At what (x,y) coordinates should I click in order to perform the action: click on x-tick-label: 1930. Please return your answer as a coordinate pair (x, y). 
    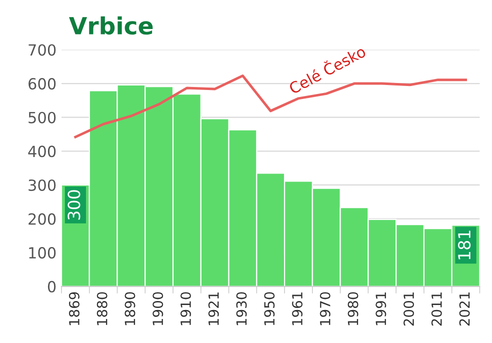
    Looking at the image, I should click on (241, 309).